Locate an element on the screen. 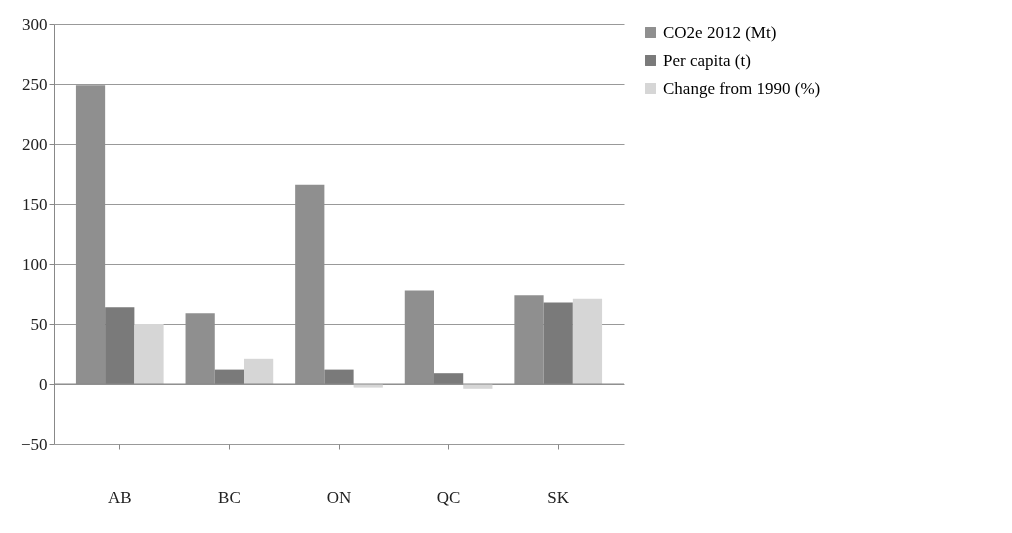 The width and height of the screenshot is (1012, 533). y-tick-label: 300 is located at coordinates (35, 24).